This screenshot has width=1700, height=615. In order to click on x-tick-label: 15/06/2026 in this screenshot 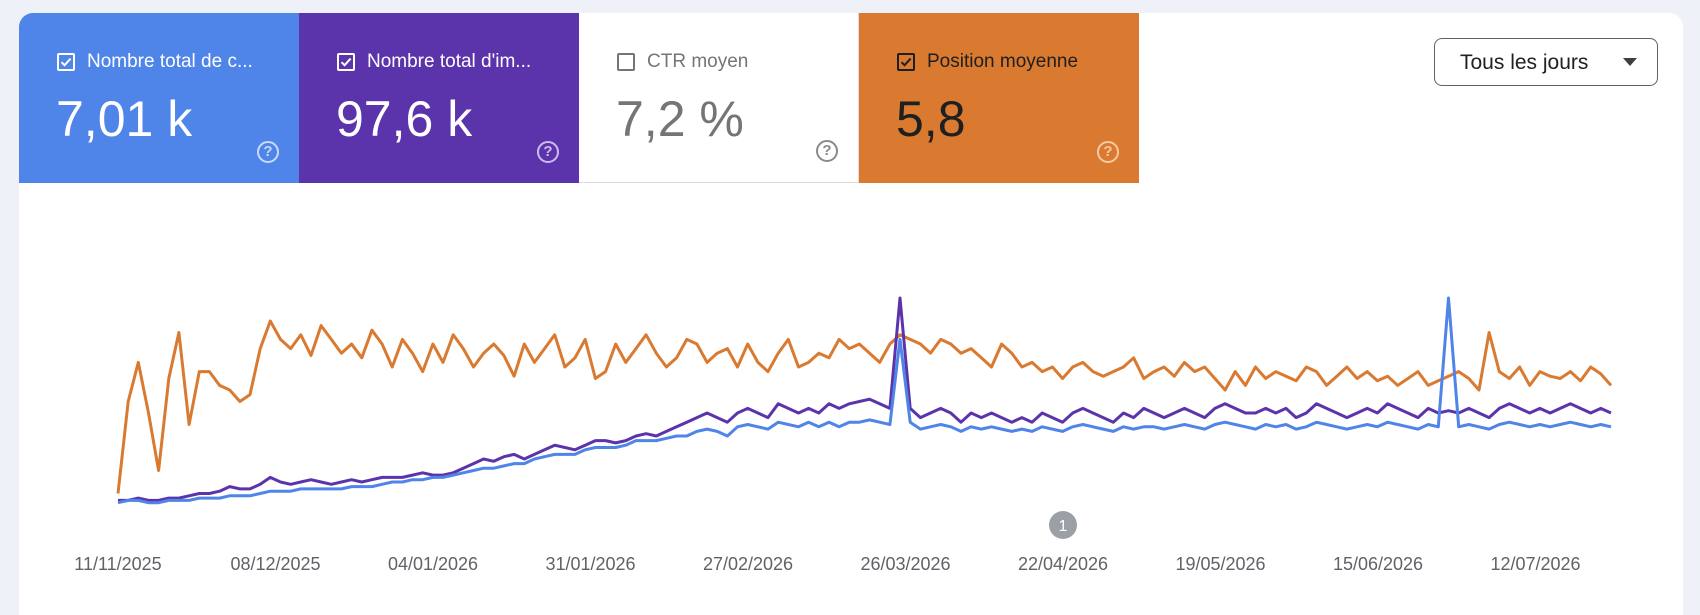, I will do `click(1378, 564)`.